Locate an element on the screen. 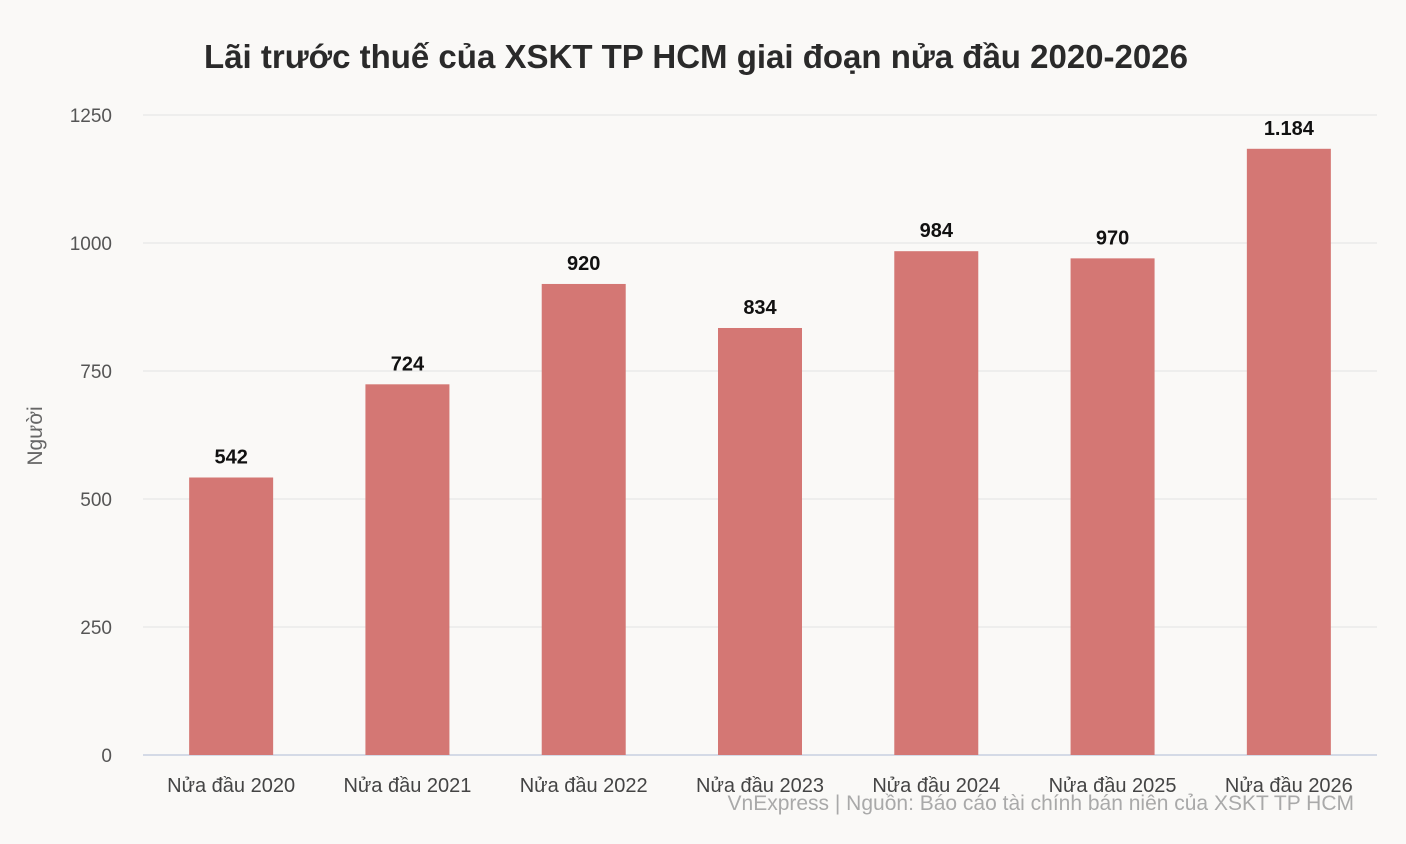  value-label: 724 is located at coordinates (408, 364).